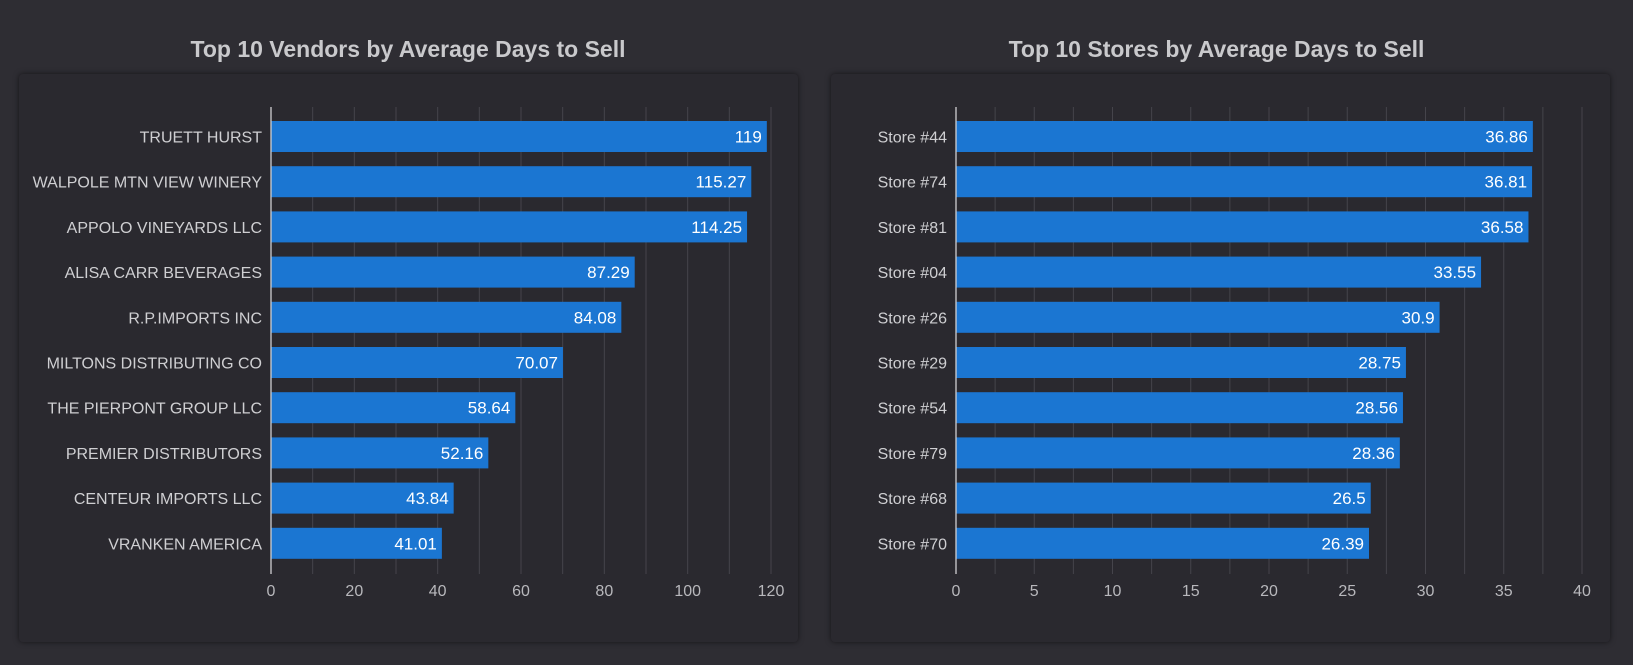  I want to click on vendor-data-label: 87.29, so click(608, 272).